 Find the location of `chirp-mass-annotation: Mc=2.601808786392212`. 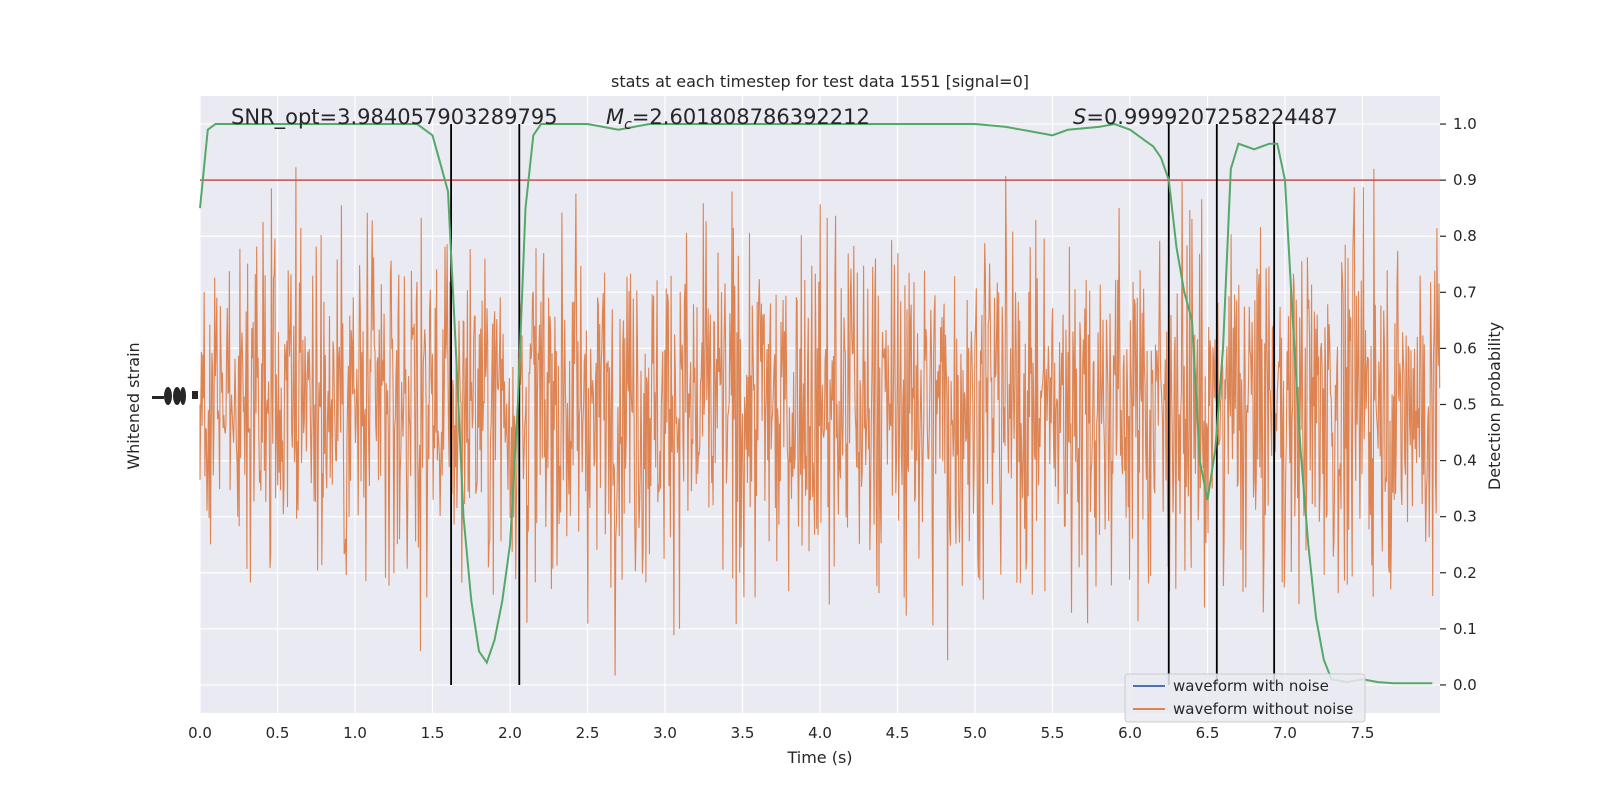

chirp-mass-annotation: Mc=2.601808786392212 is located at coordinates (738, 119).